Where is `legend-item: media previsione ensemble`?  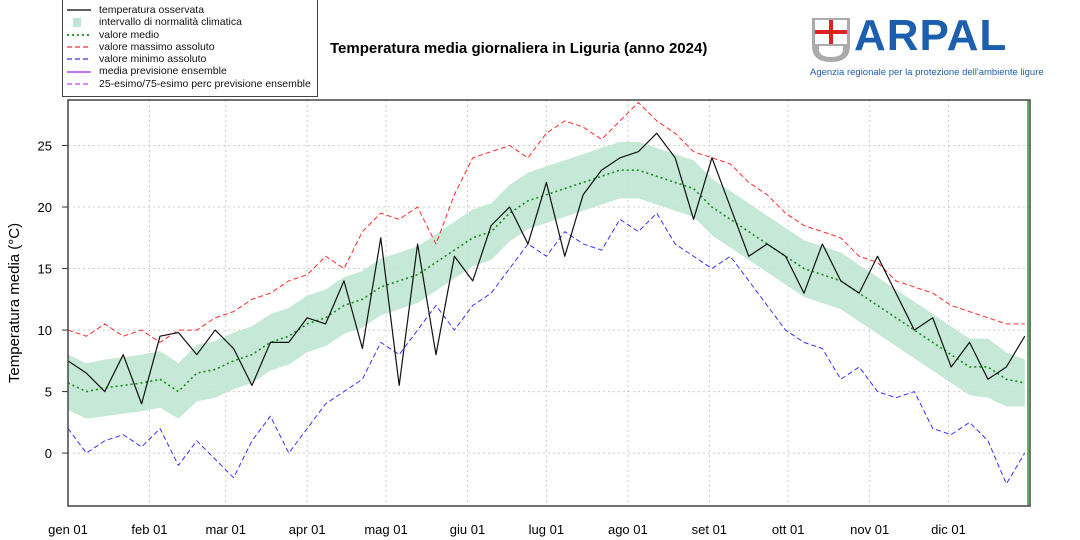
legend-item: media previsione ensemble is located at coordinates (187, 71).